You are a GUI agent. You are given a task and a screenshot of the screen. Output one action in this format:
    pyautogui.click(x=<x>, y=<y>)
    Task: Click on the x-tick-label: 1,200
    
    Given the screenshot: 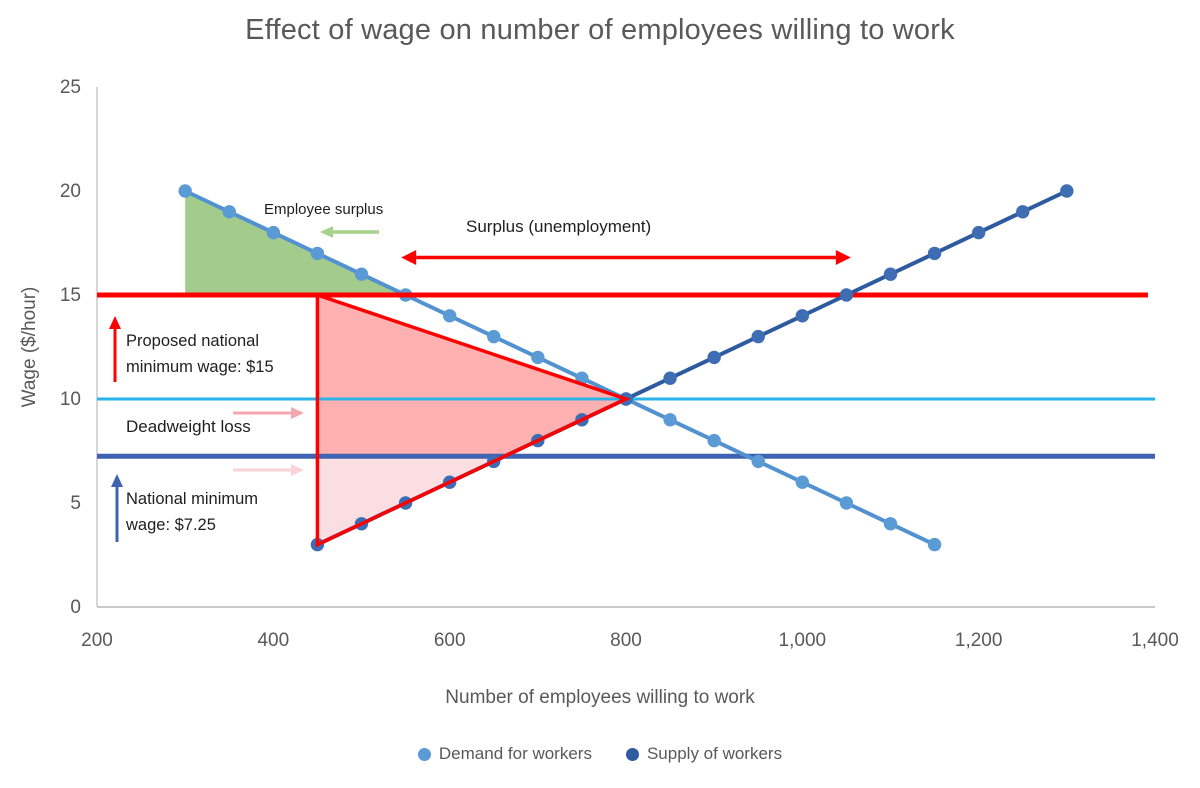 What is the action you would take?
    pyautogui.click(x=979, y=640)
    